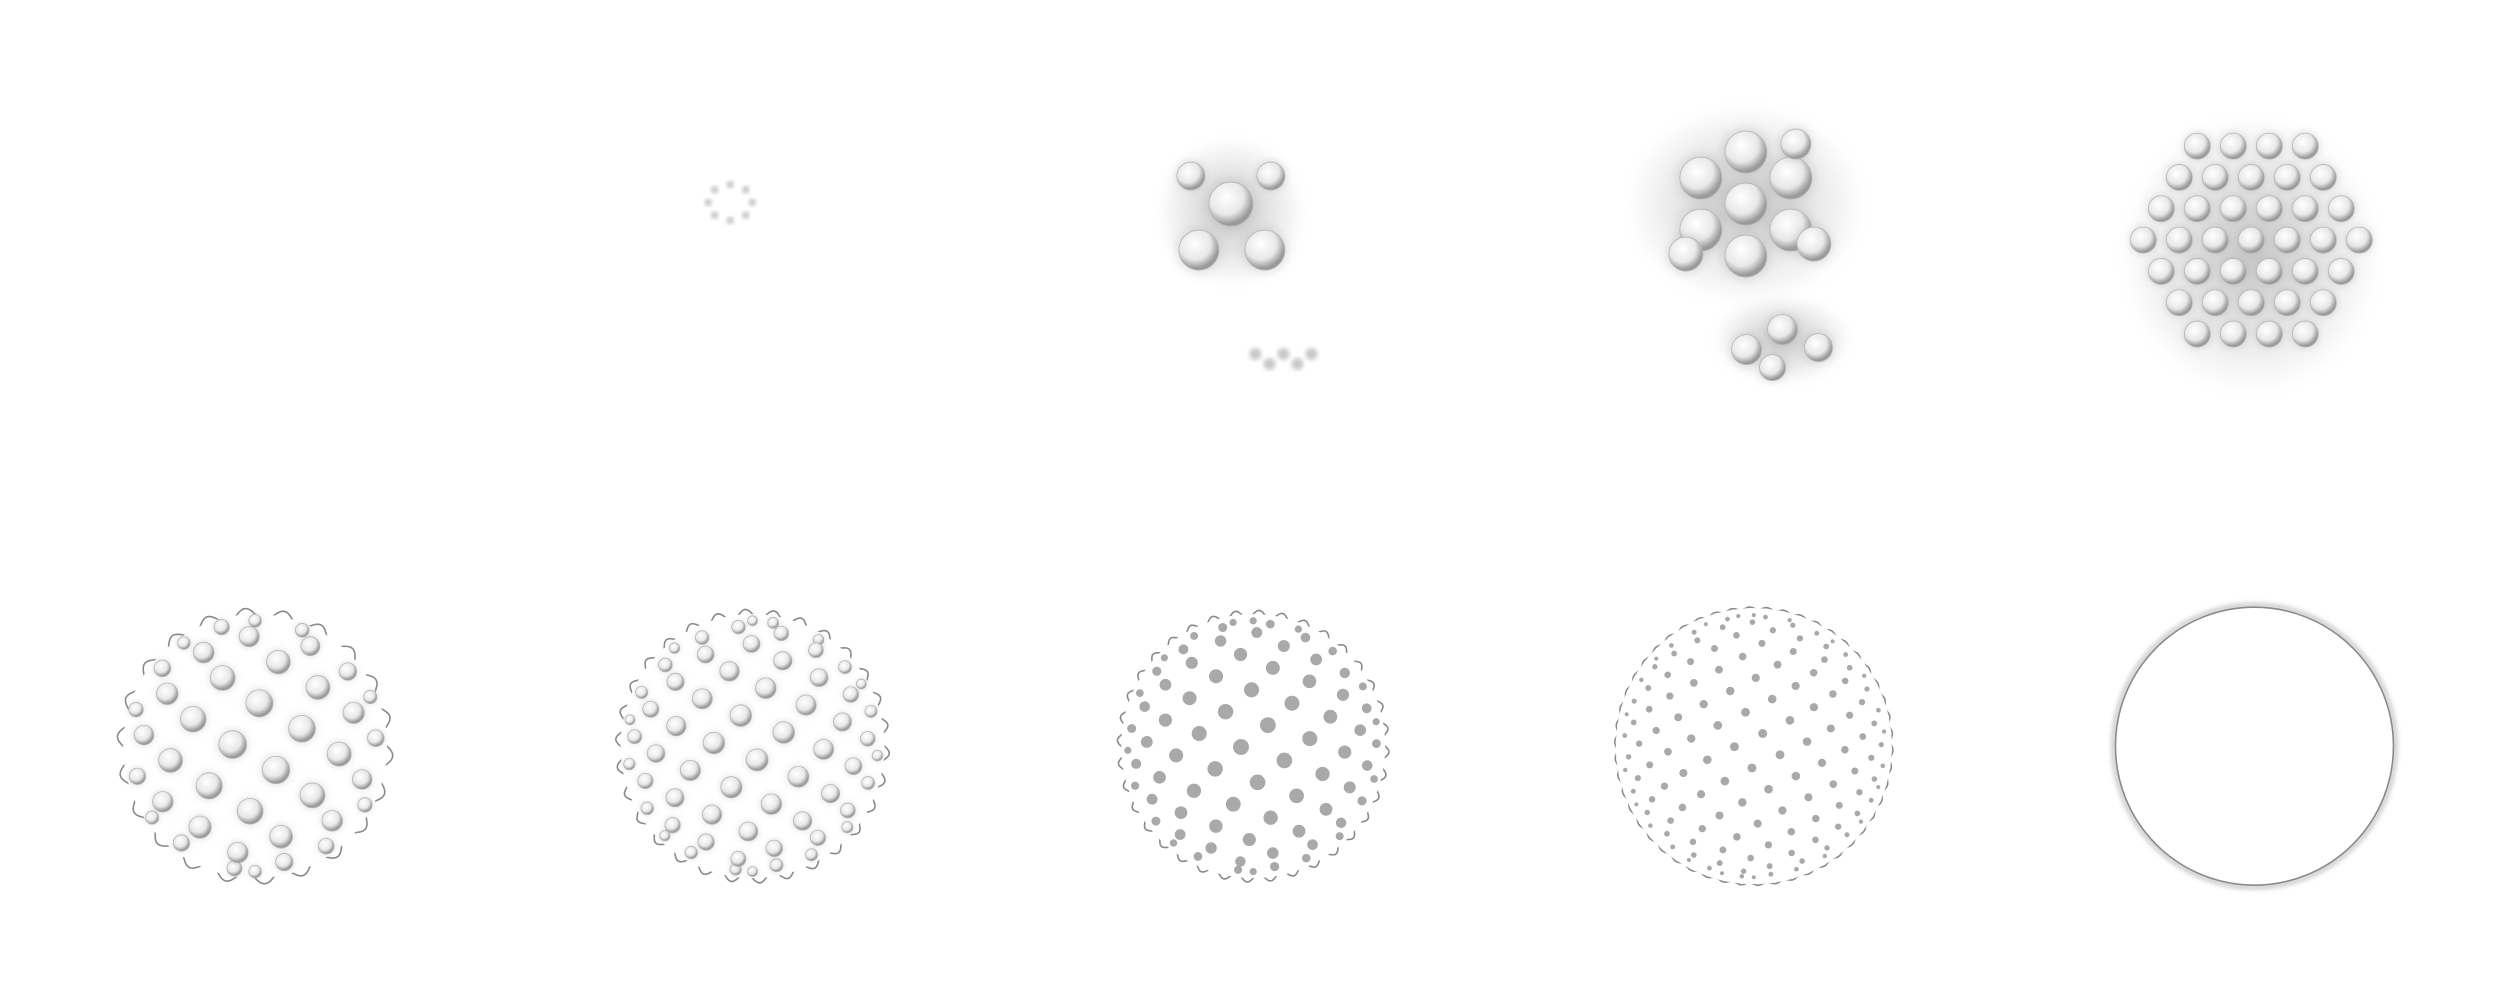  What do you see at coordinates (2254, 746) in the screenshot?
I see `plain-sphere` at bounding box center [2254, 746].